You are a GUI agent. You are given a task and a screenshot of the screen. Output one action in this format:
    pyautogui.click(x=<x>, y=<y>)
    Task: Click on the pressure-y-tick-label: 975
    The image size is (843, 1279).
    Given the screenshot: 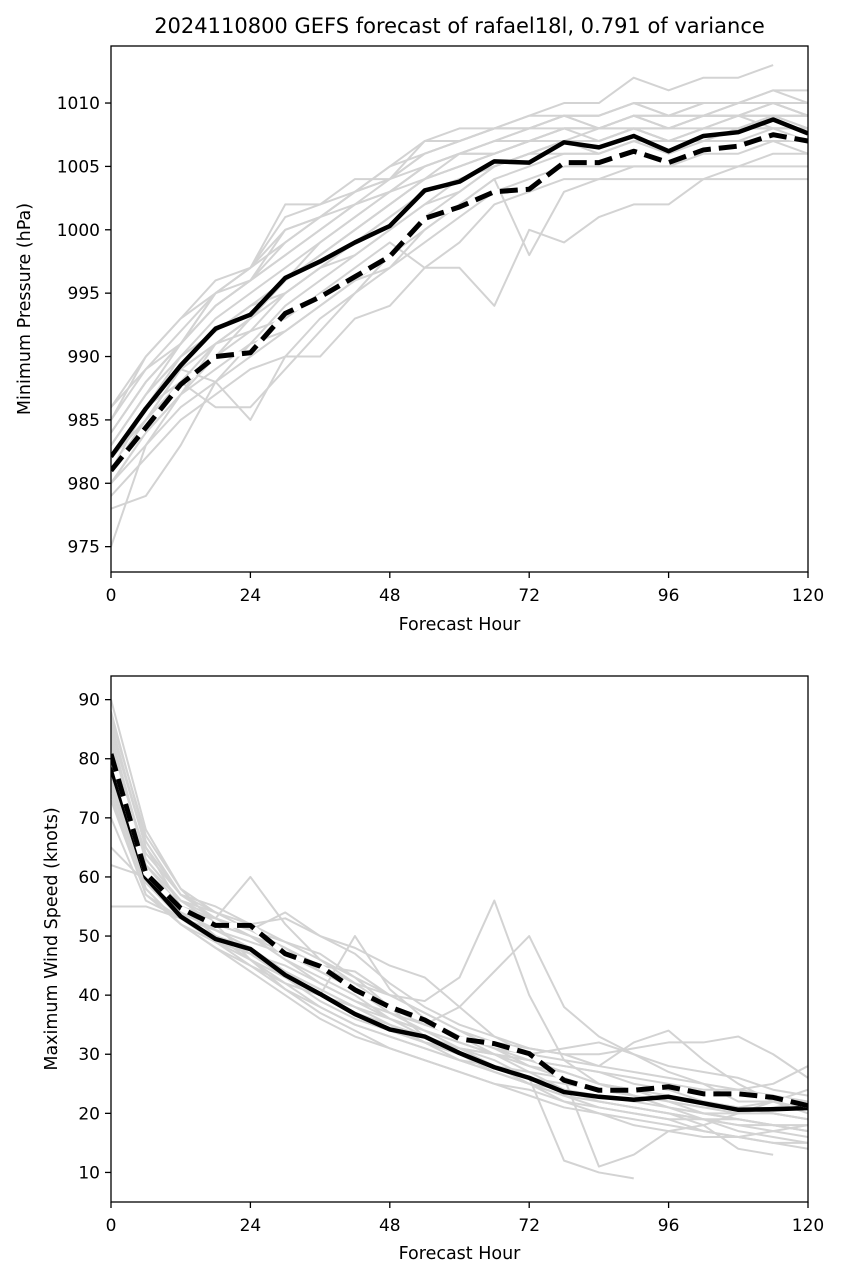 What is the action you would take?
    pyautogui.click(x=84, y=548)
    